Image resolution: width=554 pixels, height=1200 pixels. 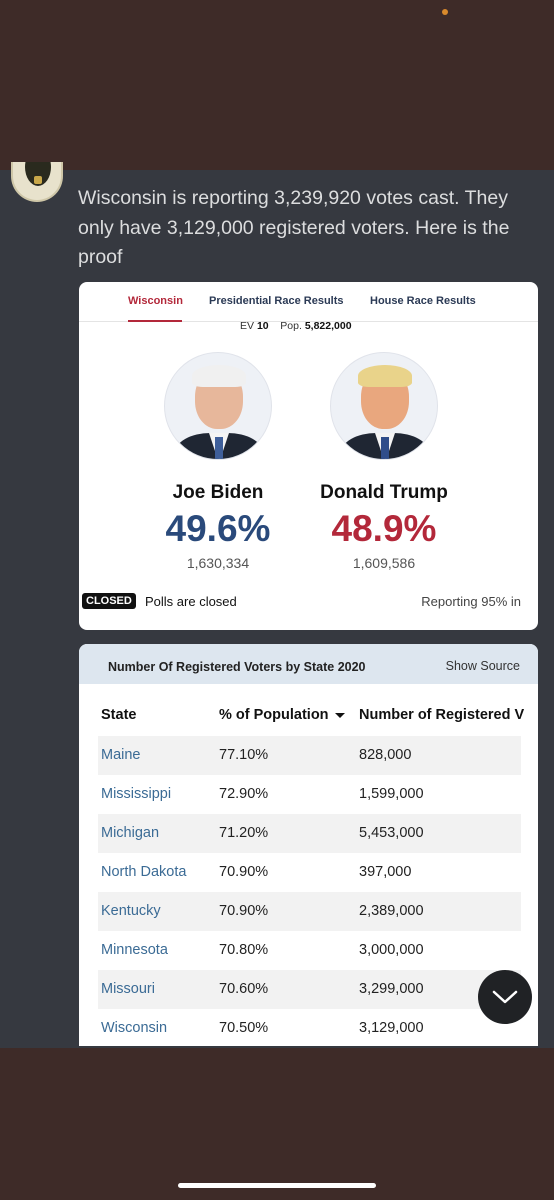 I want to click on pop-label: Pop., so click(x=291, y=326).